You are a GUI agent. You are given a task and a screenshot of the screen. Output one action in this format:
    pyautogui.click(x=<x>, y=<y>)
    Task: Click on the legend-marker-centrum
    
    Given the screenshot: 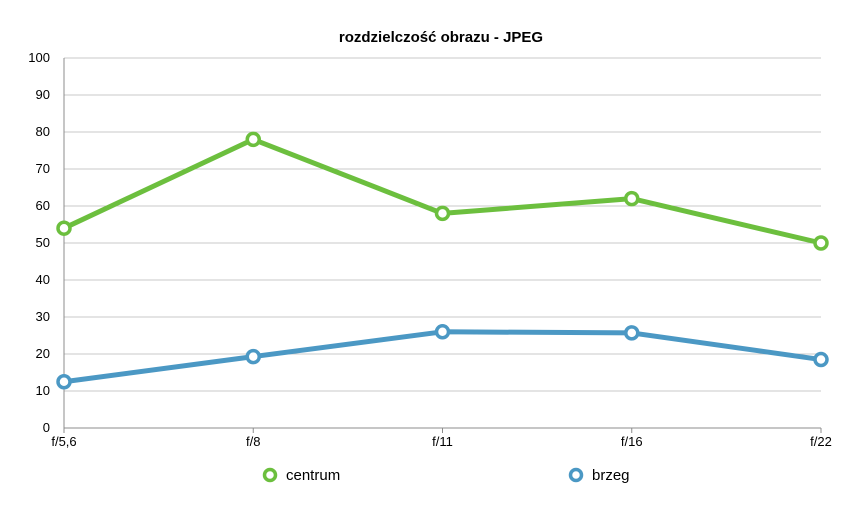 What is the action you would take?
    pyautogui.click(x=270, y=475)
    